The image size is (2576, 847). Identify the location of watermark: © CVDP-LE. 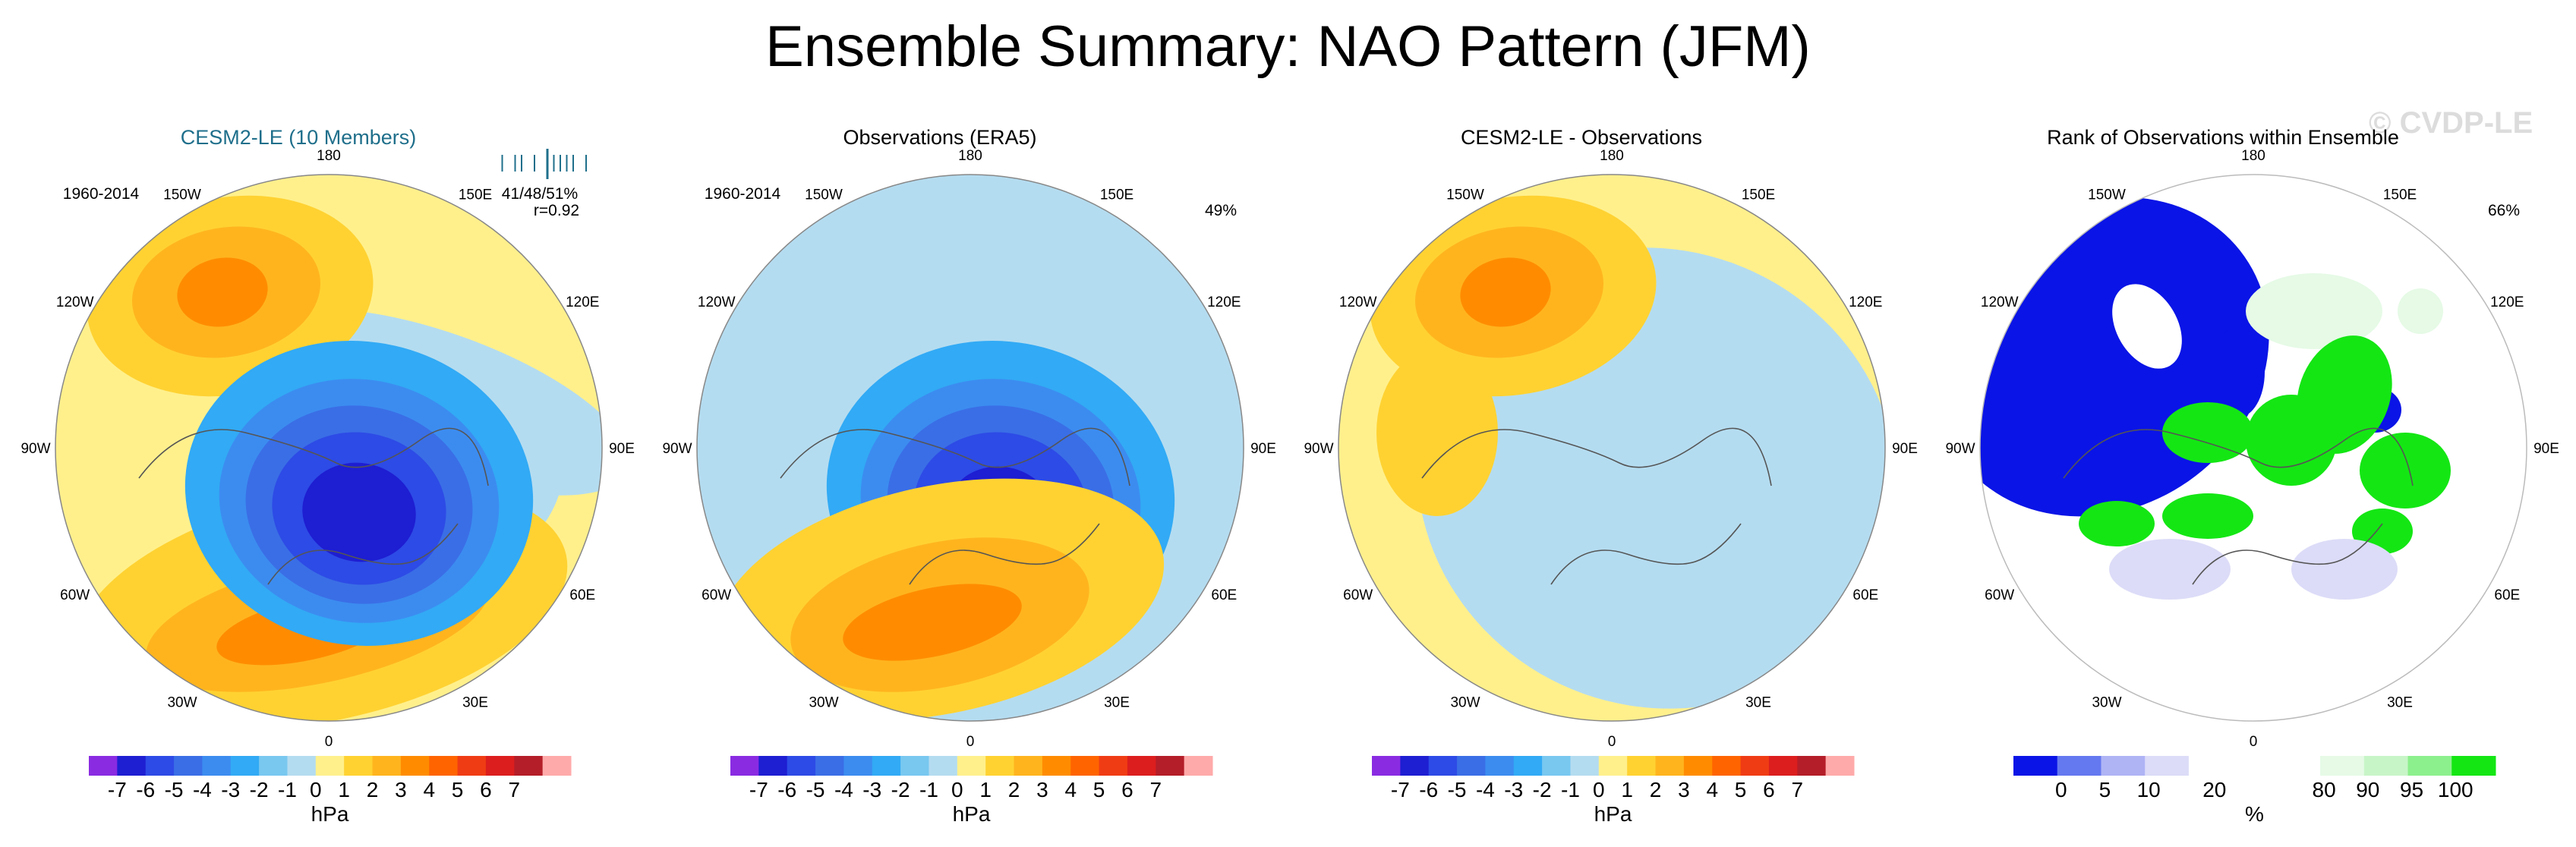
(2451, 123).